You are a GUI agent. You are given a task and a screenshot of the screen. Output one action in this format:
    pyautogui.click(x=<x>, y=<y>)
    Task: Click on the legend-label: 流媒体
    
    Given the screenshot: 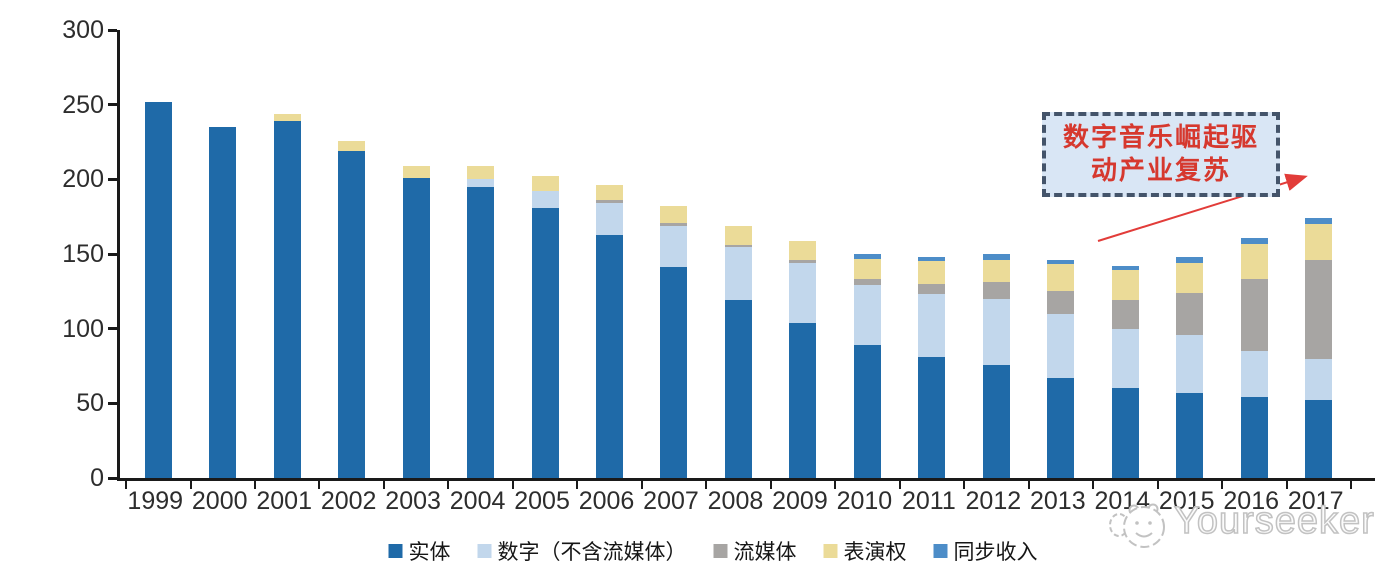 What is the action you would take?
    pyautogui.click(x=765, y=552)
    